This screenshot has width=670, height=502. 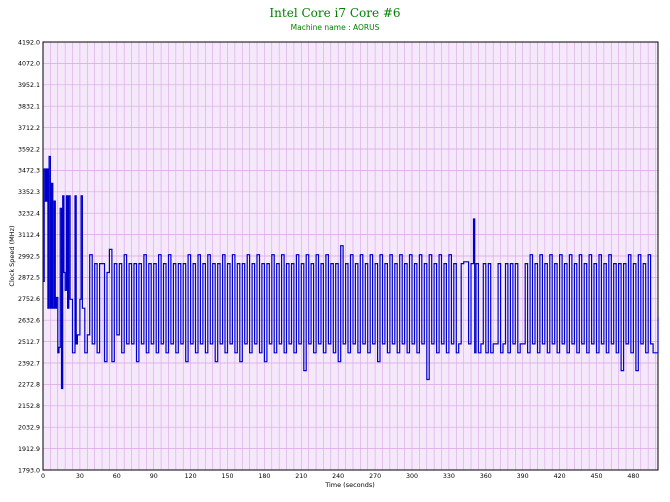 What do you see at coordinates (349, 485) in the screenshot?
I see `x-axis-label: Time (seconds)` at bounding box center [349, 485].